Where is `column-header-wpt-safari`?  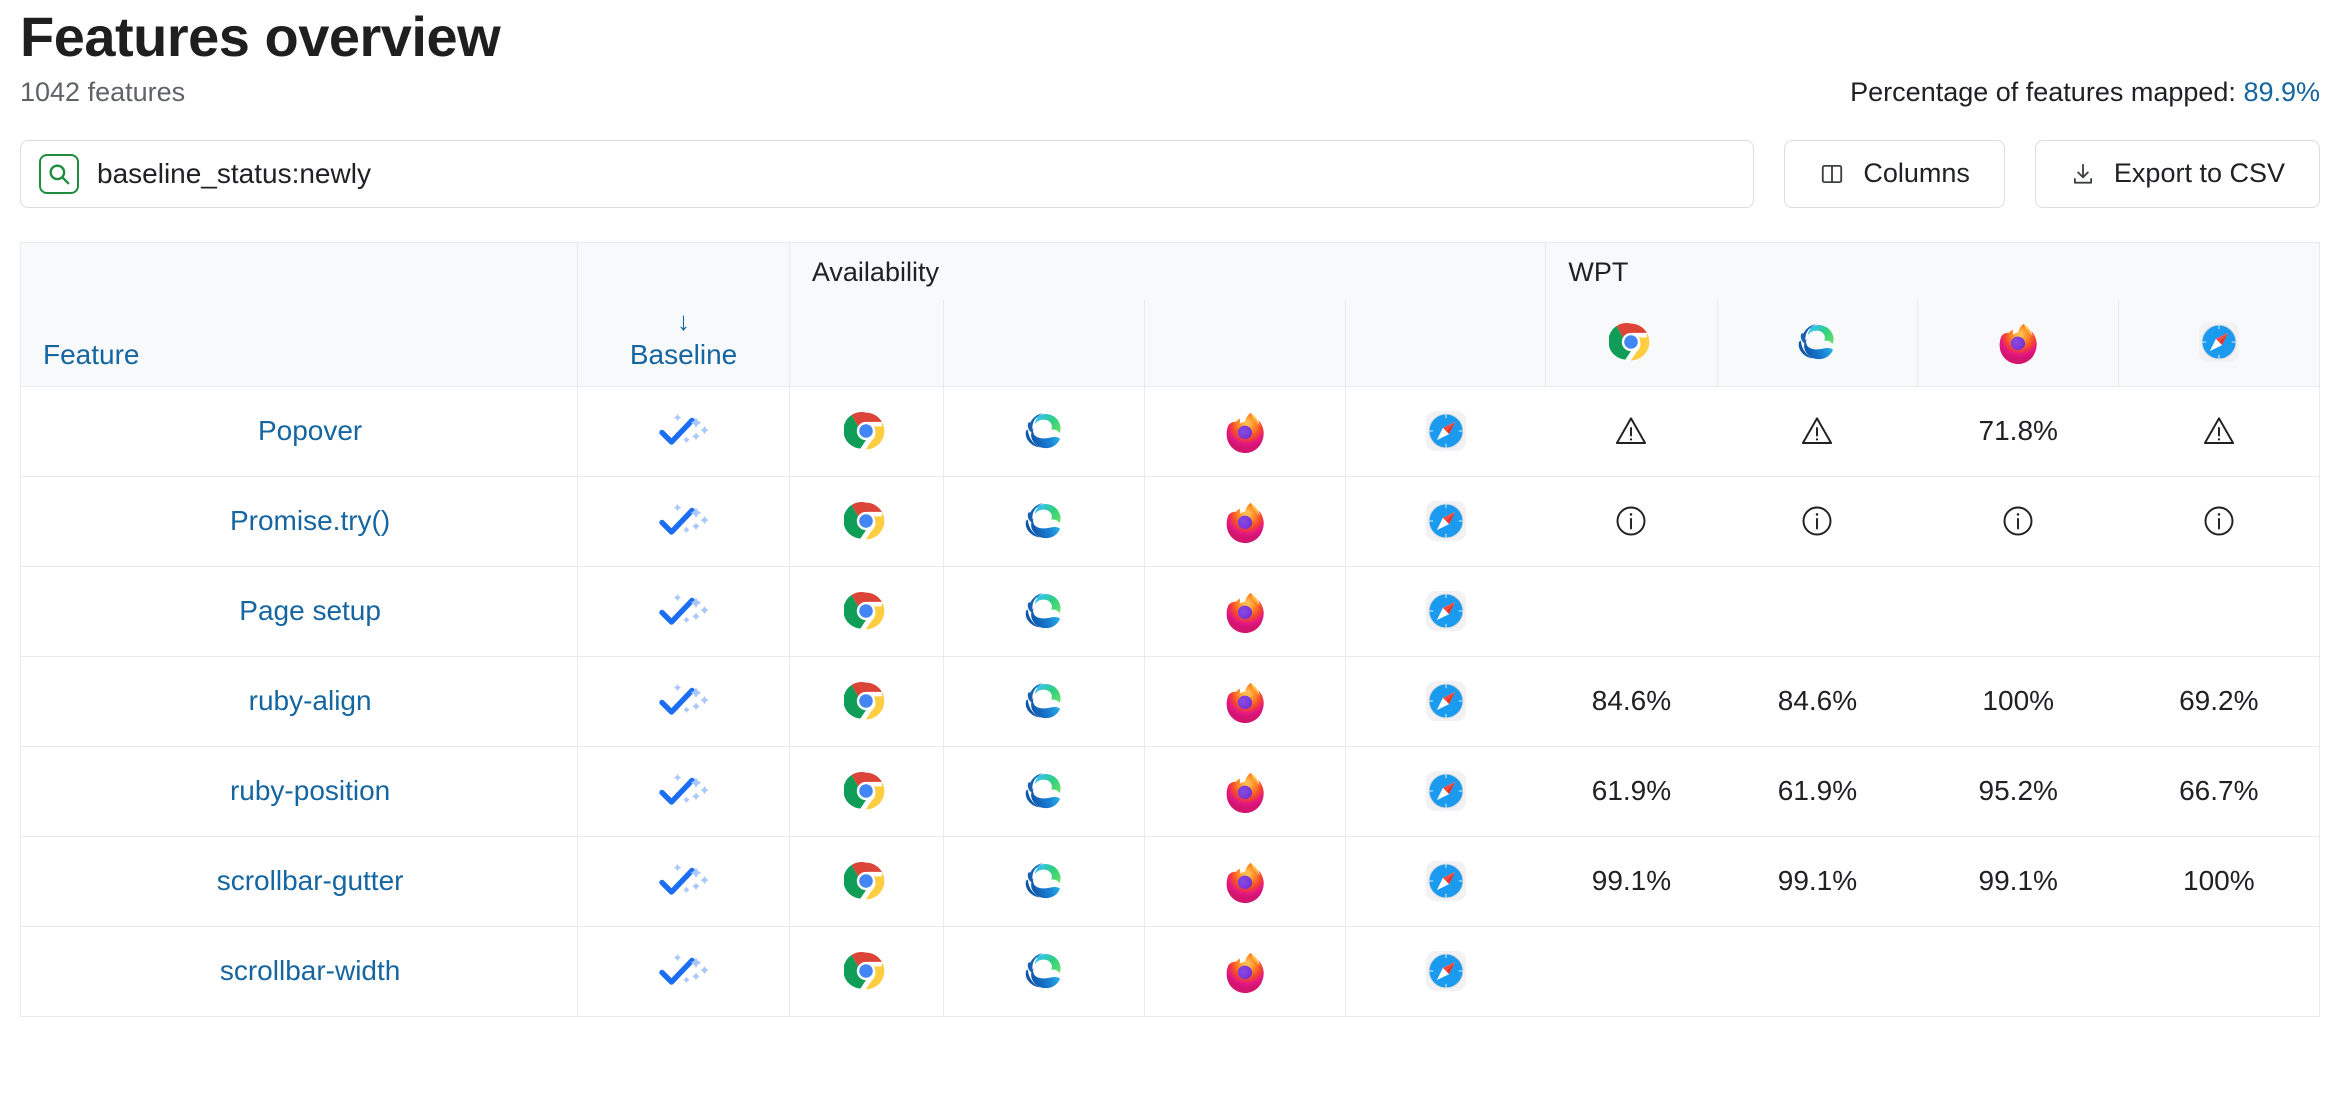
column-header-wpt-safari is located at coordinates (2219, 343).